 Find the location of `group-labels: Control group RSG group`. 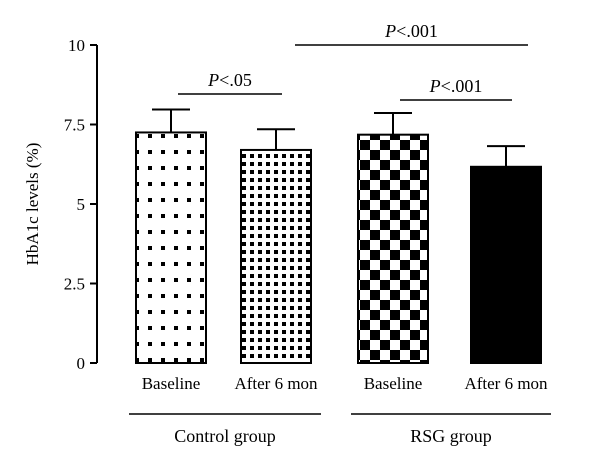

group-labels: Control group RSG group is located at coordinates (340, 429).